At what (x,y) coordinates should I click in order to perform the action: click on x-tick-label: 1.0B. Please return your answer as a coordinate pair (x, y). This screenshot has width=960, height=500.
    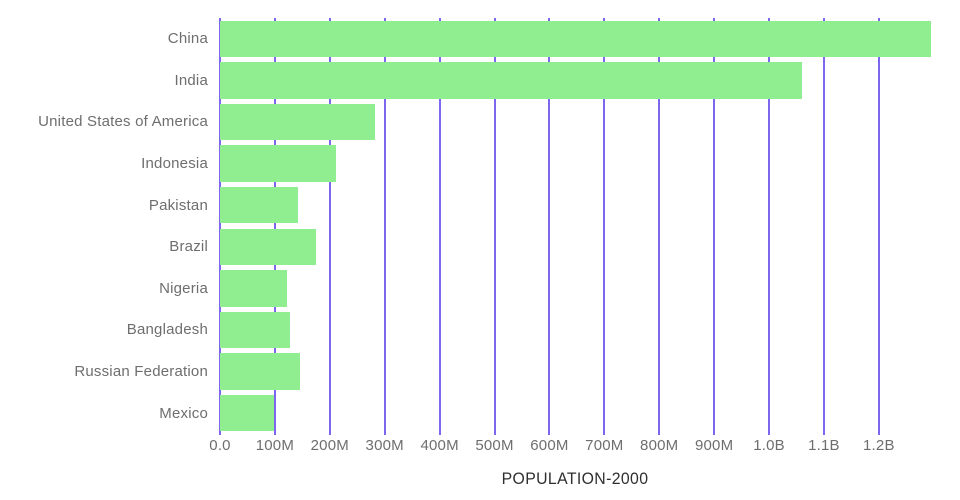
    Looking at the image, I should click on (769, 445).